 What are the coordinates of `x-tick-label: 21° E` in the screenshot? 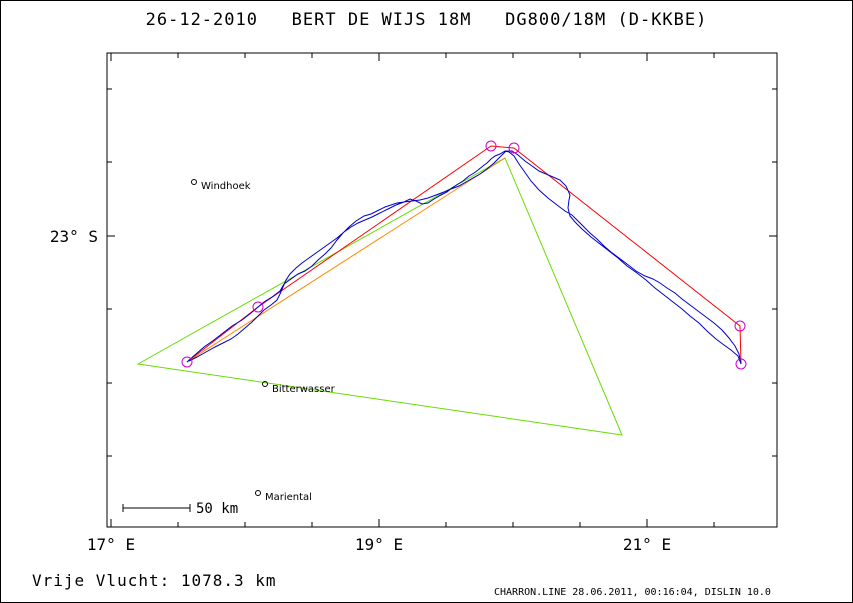 It's located at (647, 544).